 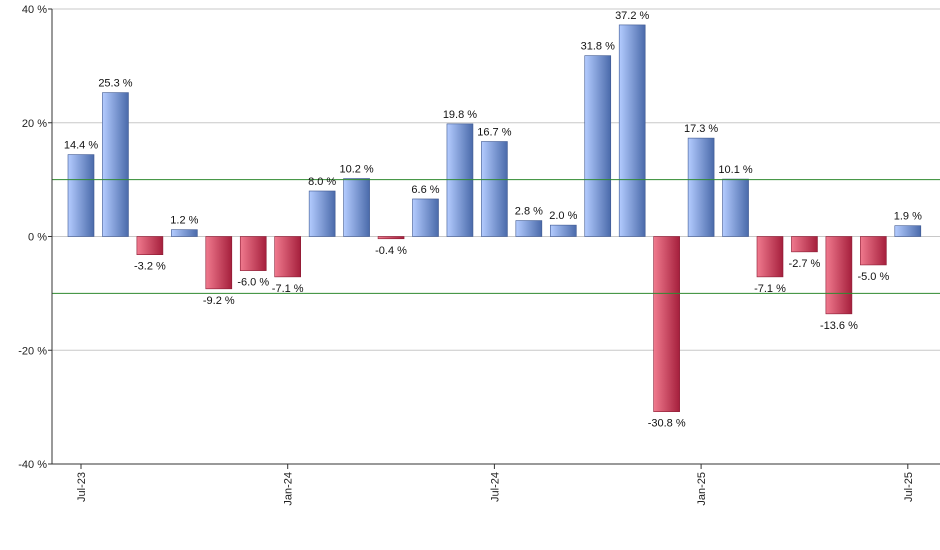 What do you see at coordinates (322, 182) in the screenshot?
I see `data-label: 8.0 %` at bounding box center [322, 182].